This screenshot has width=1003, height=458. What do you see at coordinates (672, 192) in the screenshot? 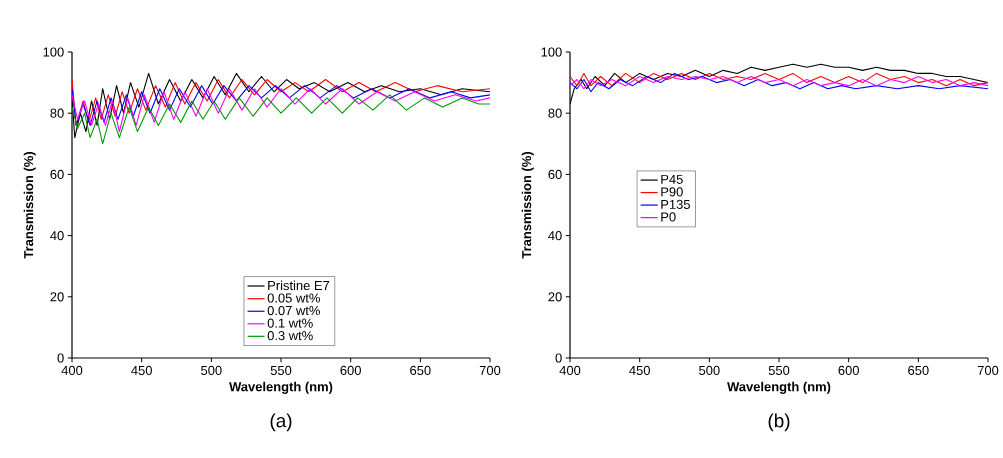
I see `legend-label: P90` at bounding box center [672, 192].